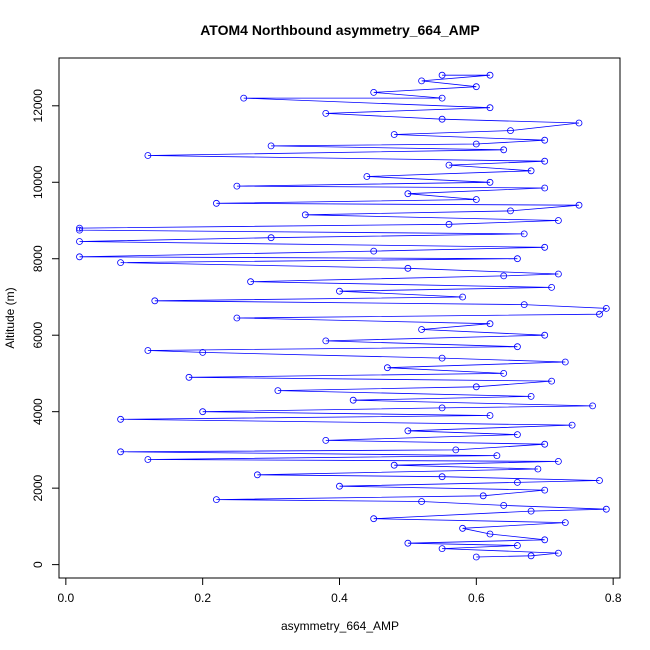 The height and width of the screenshot is (650, 650). What do you see at coordinates (45, 328) in the screenshot?
I see `y-axis: 0 2000 4000 6000 8000 10000 12000` at bounding box center [45, 328].